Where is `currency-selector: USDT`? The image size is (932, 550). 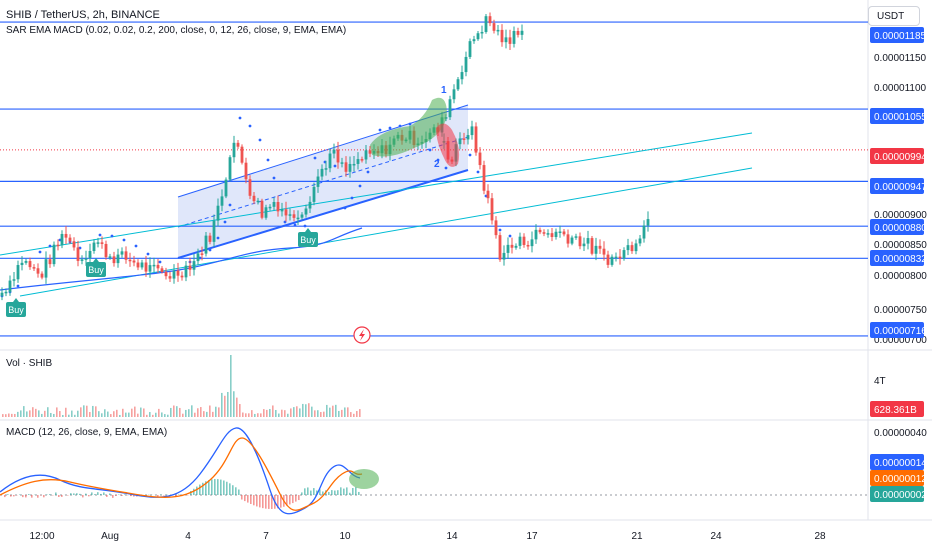
currency-selector: USDT is located at coordinates (894, 16).